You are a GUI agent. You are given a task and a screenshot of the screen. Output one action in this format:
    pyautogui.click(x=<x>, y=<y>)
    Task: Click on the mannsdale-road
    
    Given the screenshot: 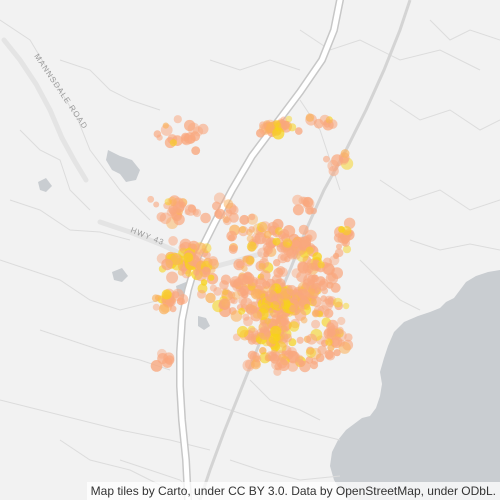 What is the action you would take?
    pyautogui.click(x=45, y=110)
    